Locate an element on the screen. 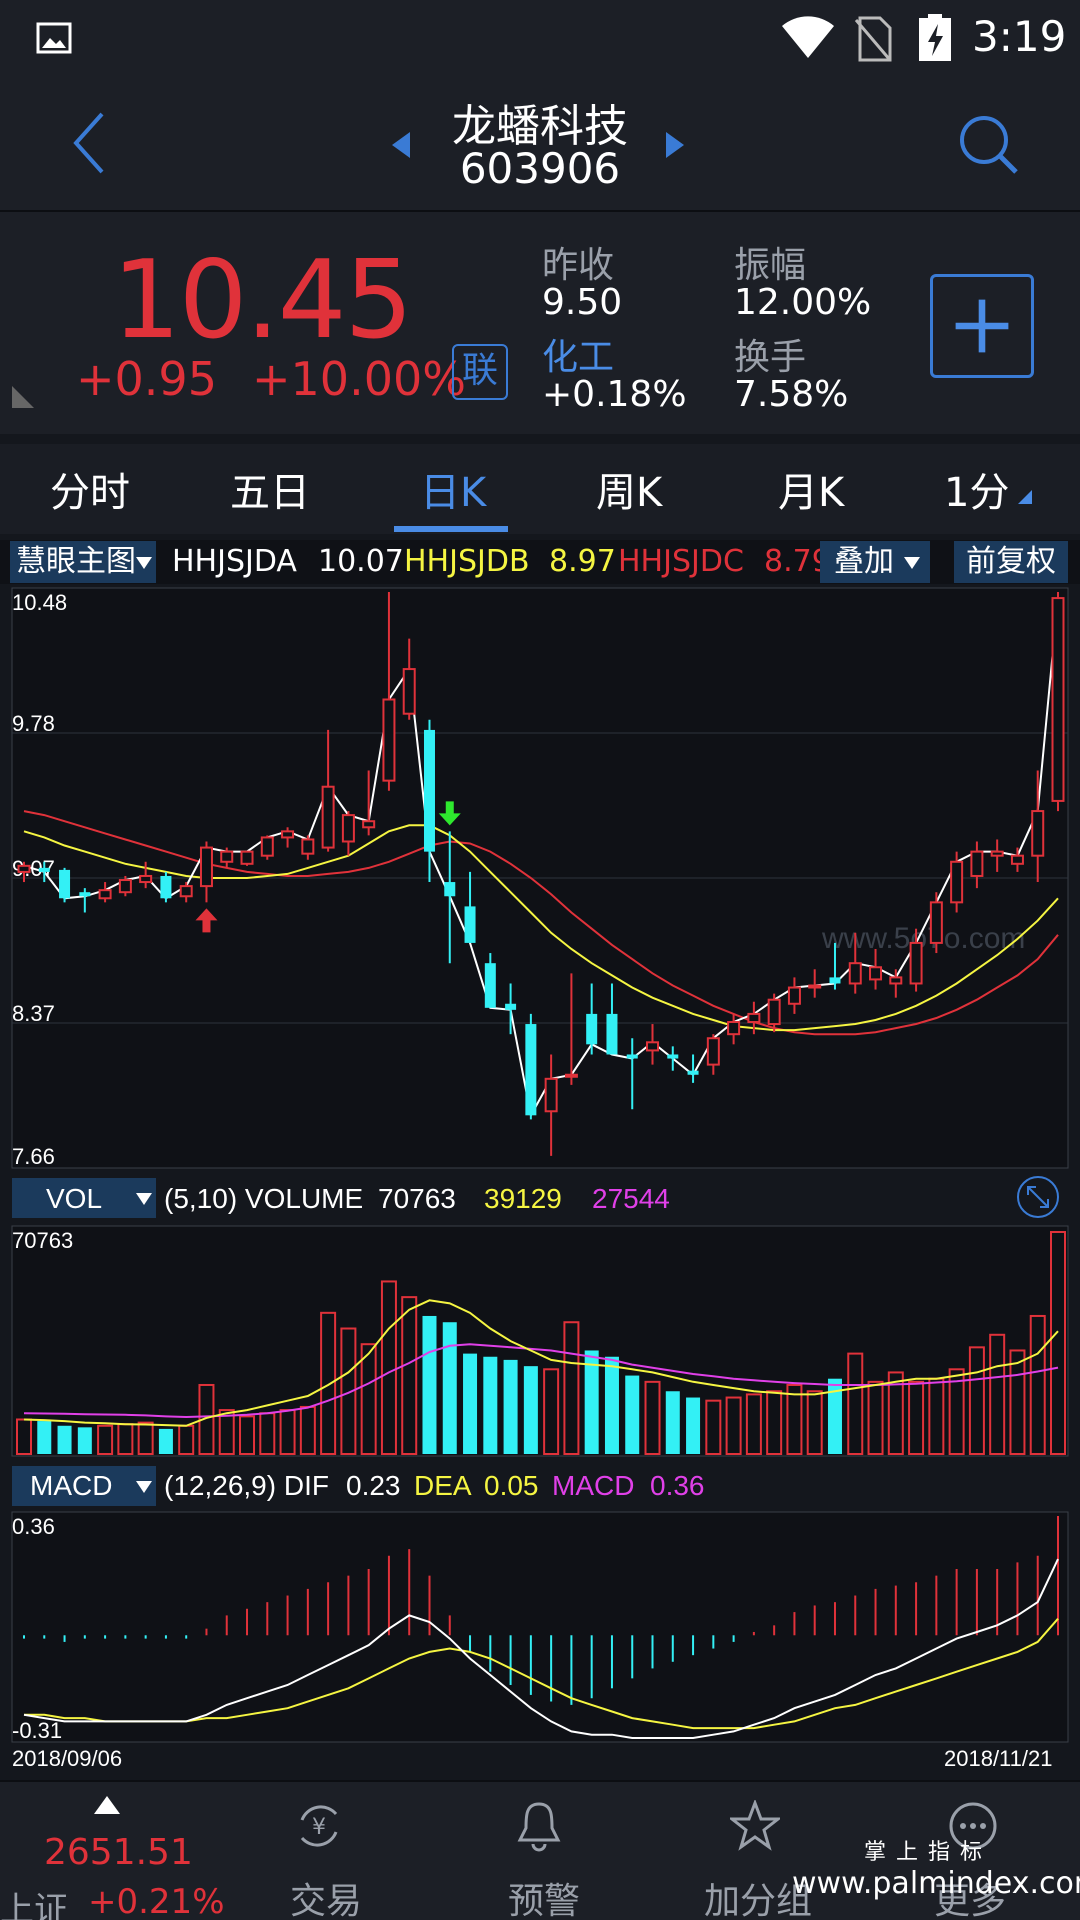 The image size is (1080, 1920). nav-add-group-label: 加分组 is located at coordinates (758, 1900).